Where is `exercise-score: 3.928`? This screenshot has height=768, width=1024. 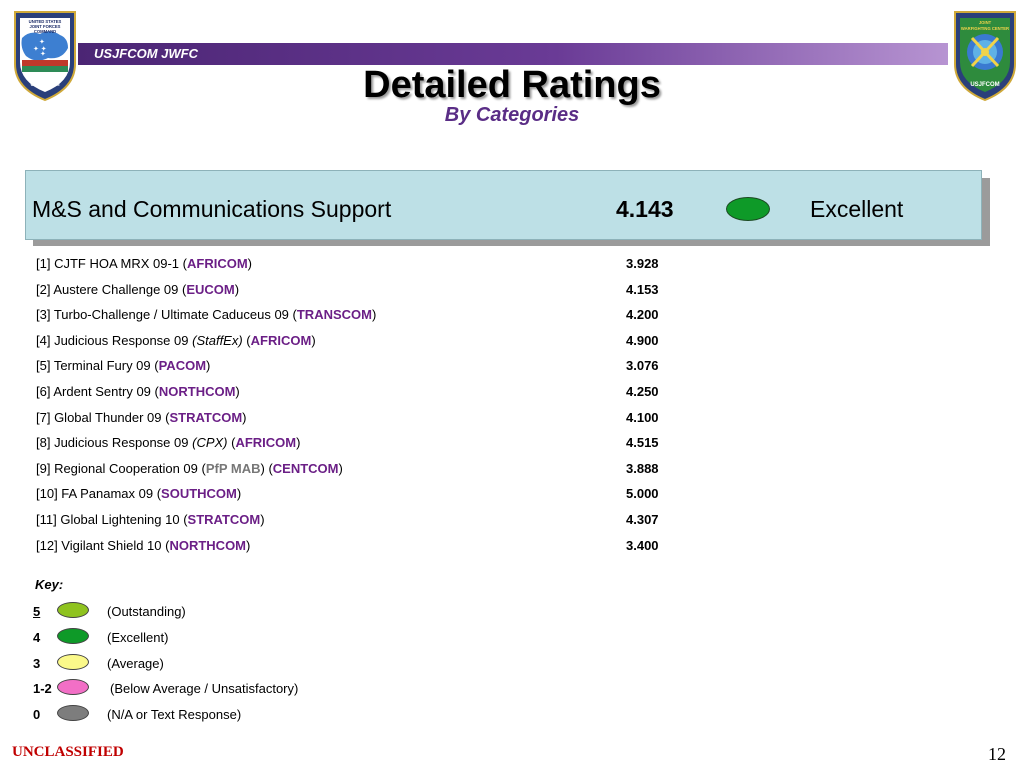 exercise-score: 3.928 is located at coordinates (642, 263).